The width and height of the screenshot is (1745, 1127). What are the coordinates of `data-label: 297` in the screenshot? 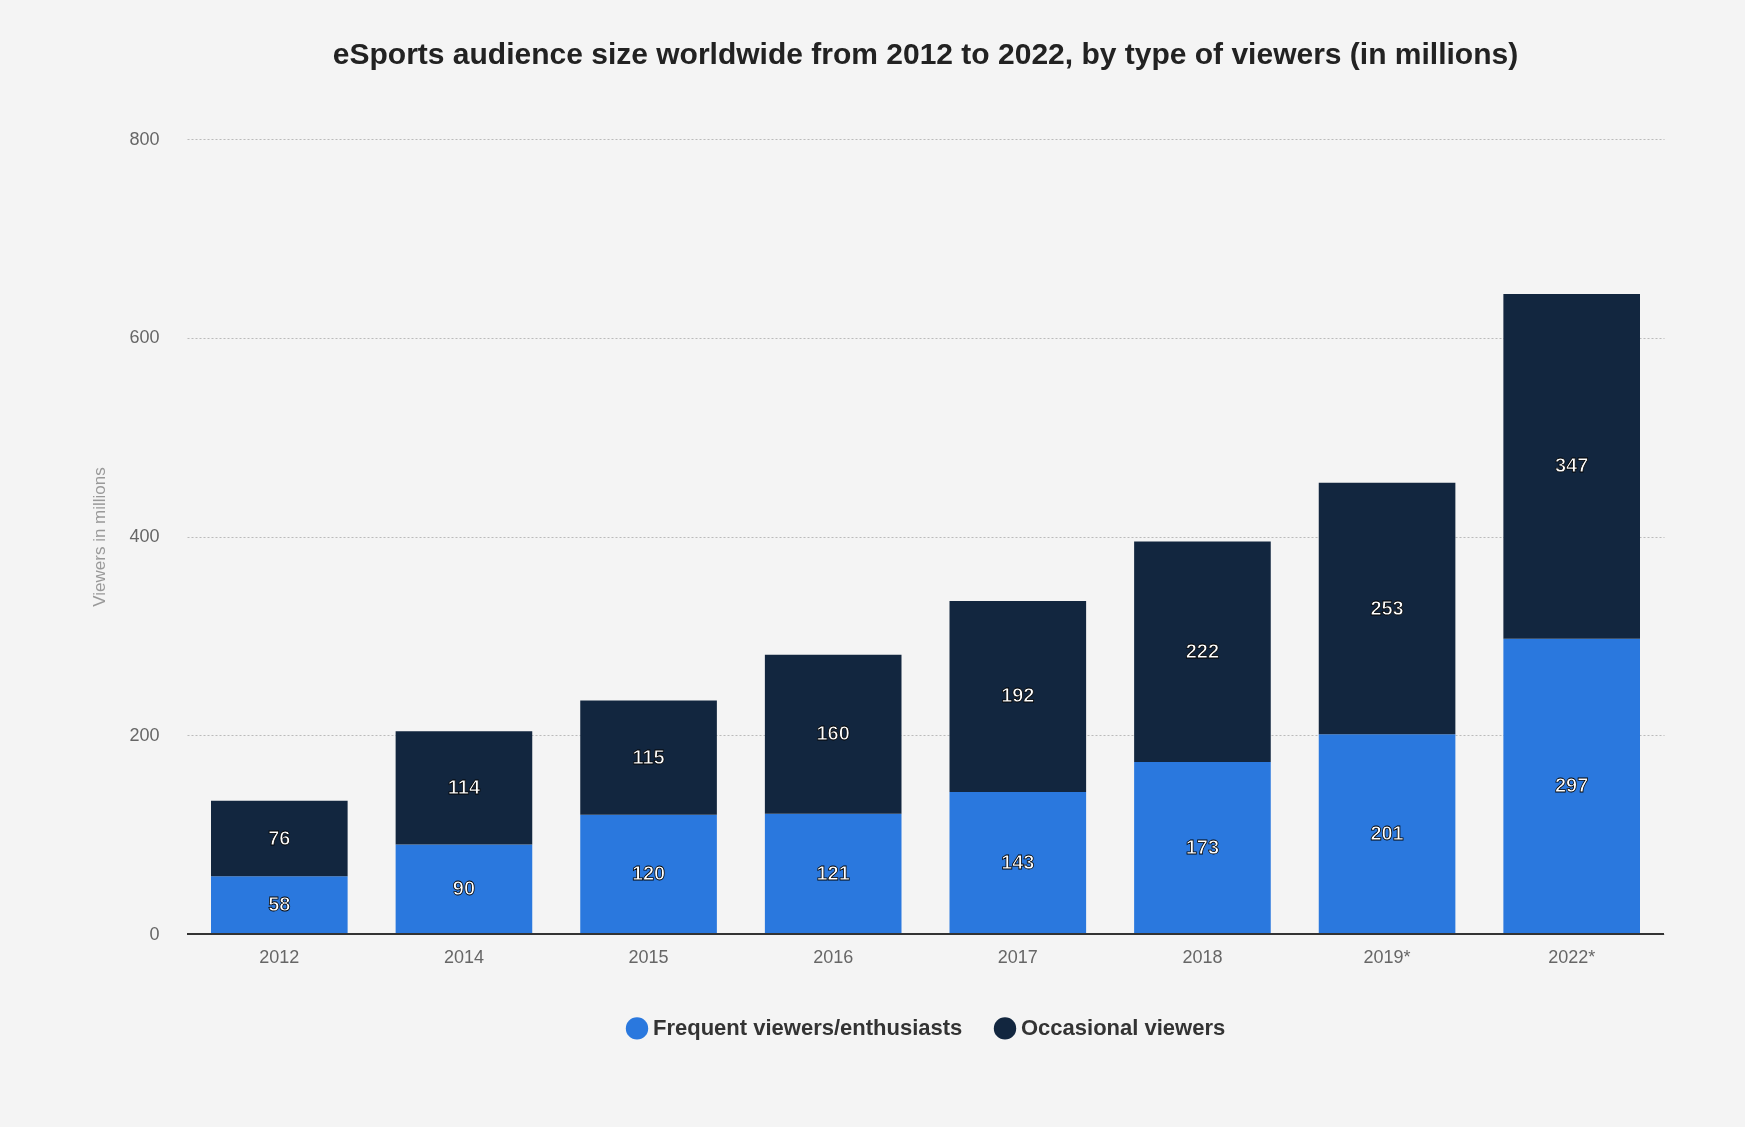 It's located at (1572, 785).